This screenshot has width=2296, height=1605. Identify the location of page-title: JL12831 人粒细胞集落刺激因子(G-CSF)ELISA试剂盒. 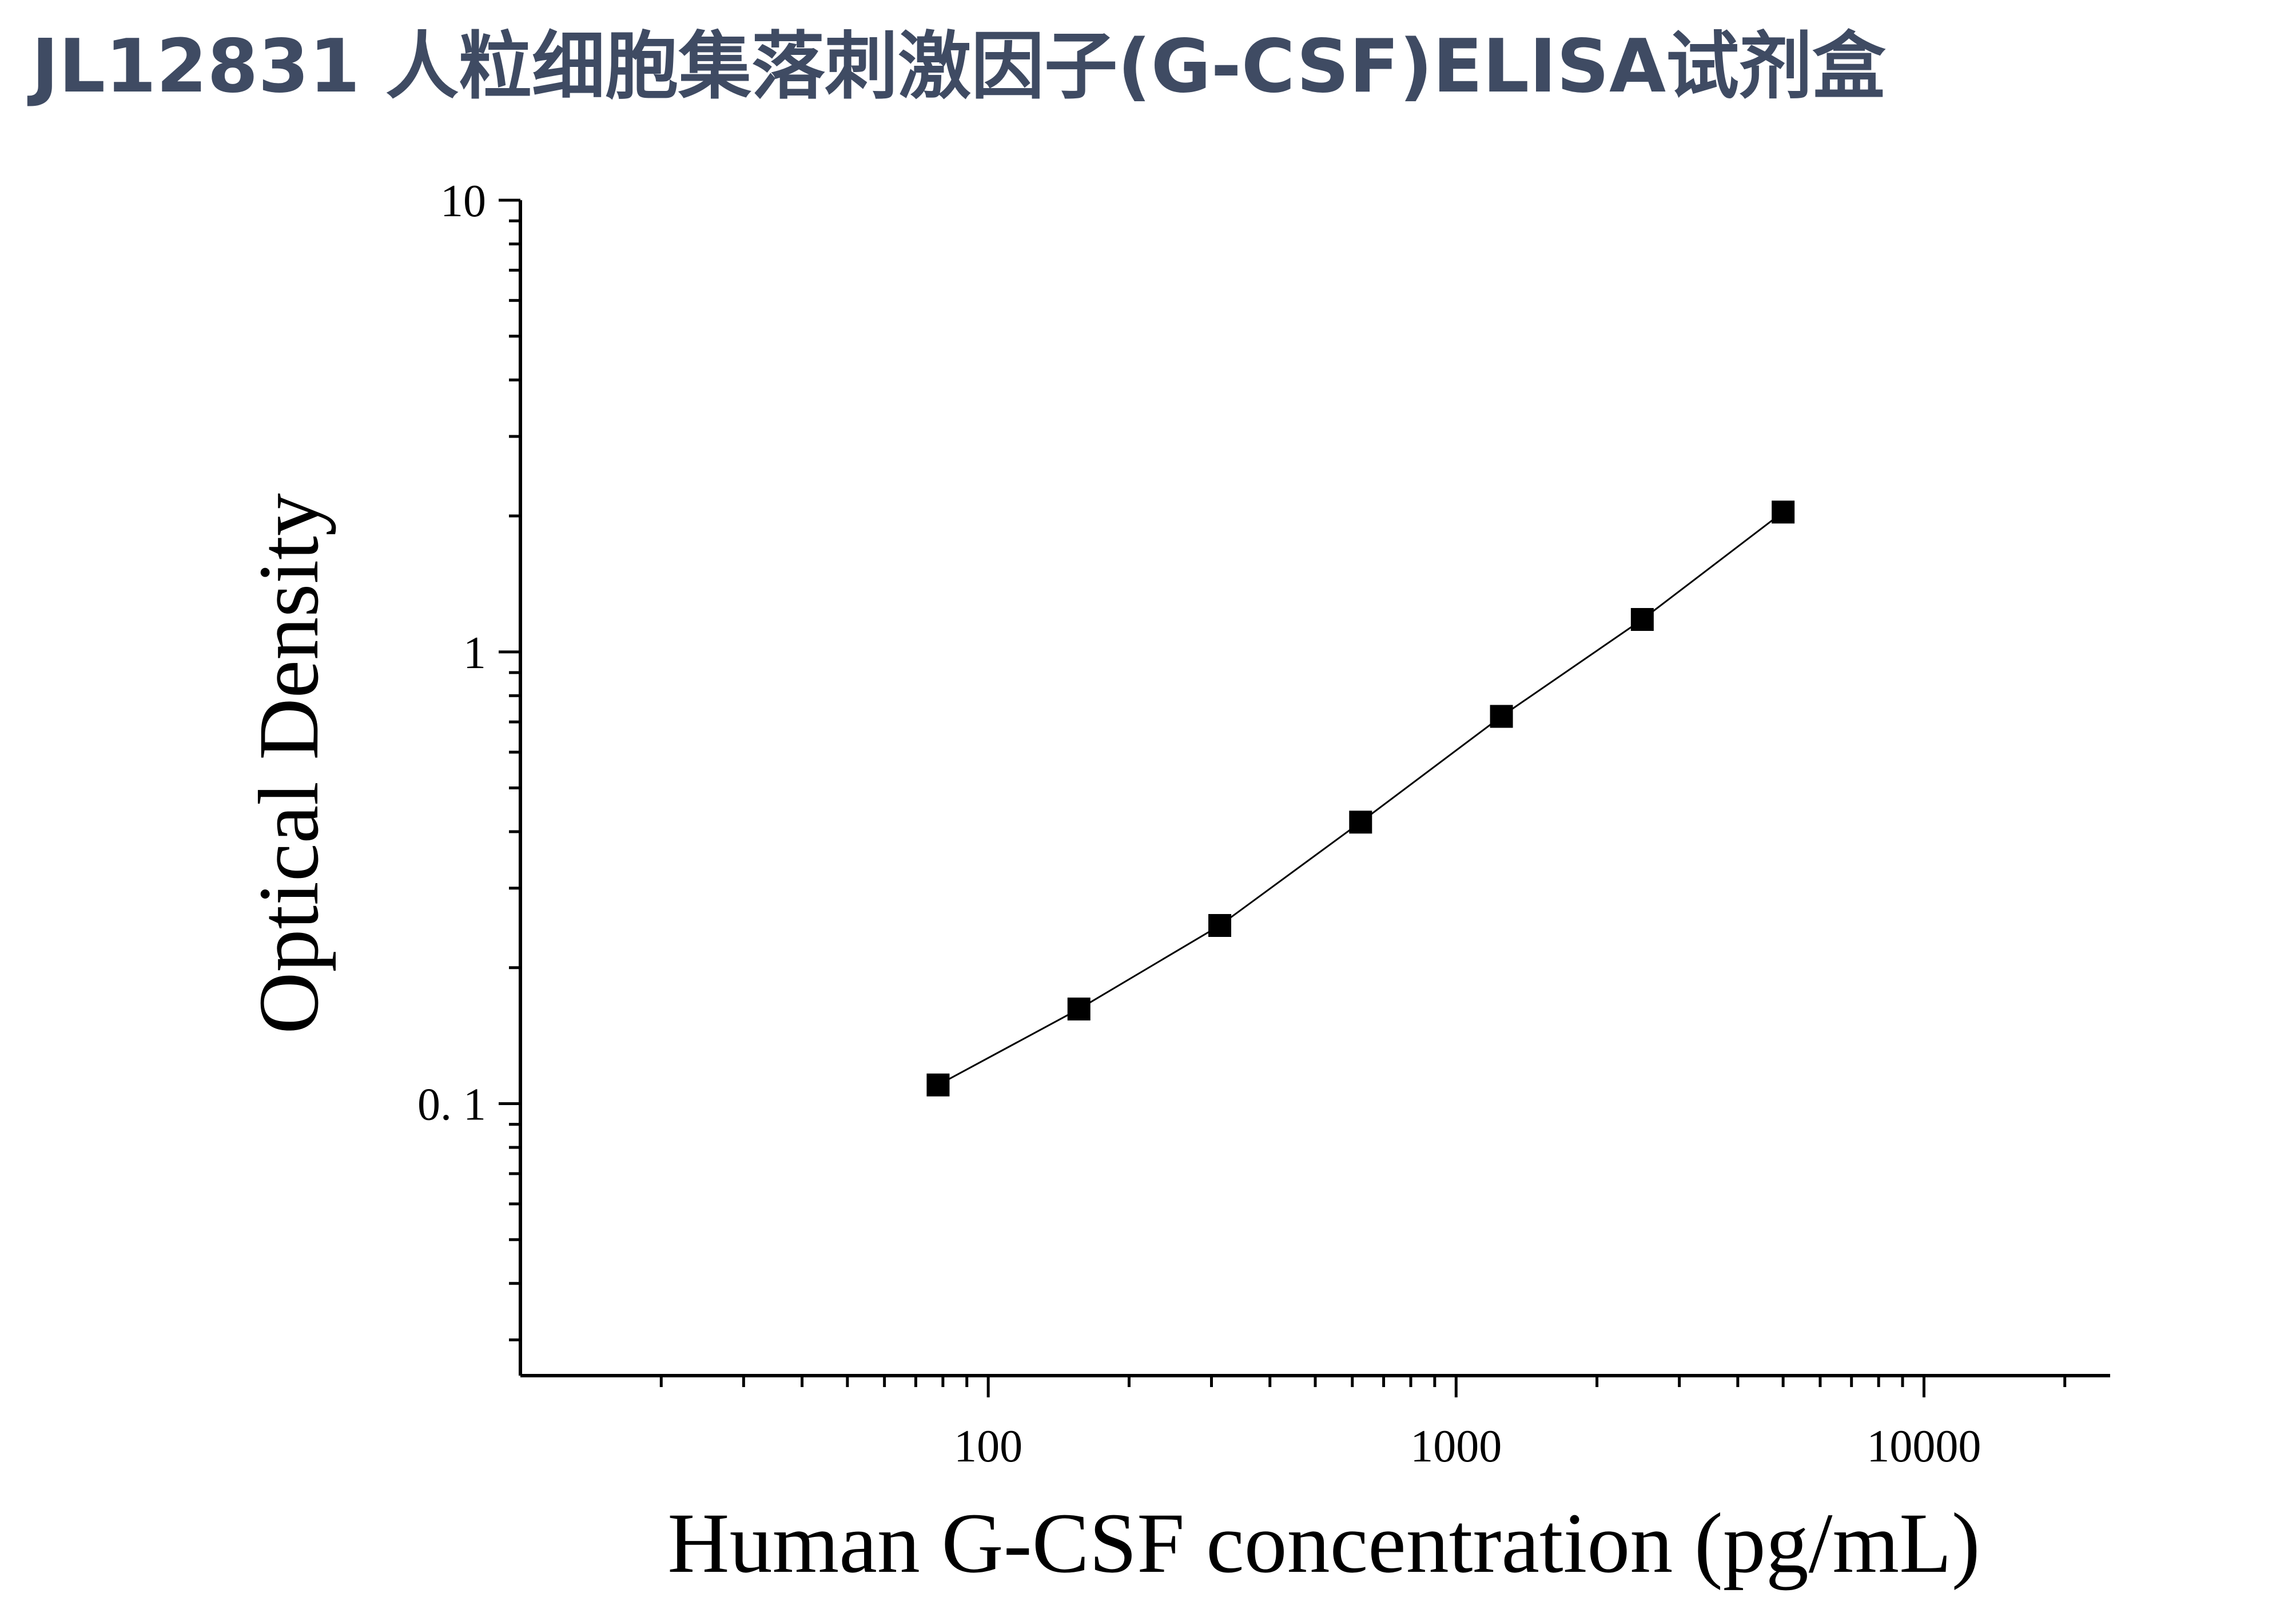
(958, 66).